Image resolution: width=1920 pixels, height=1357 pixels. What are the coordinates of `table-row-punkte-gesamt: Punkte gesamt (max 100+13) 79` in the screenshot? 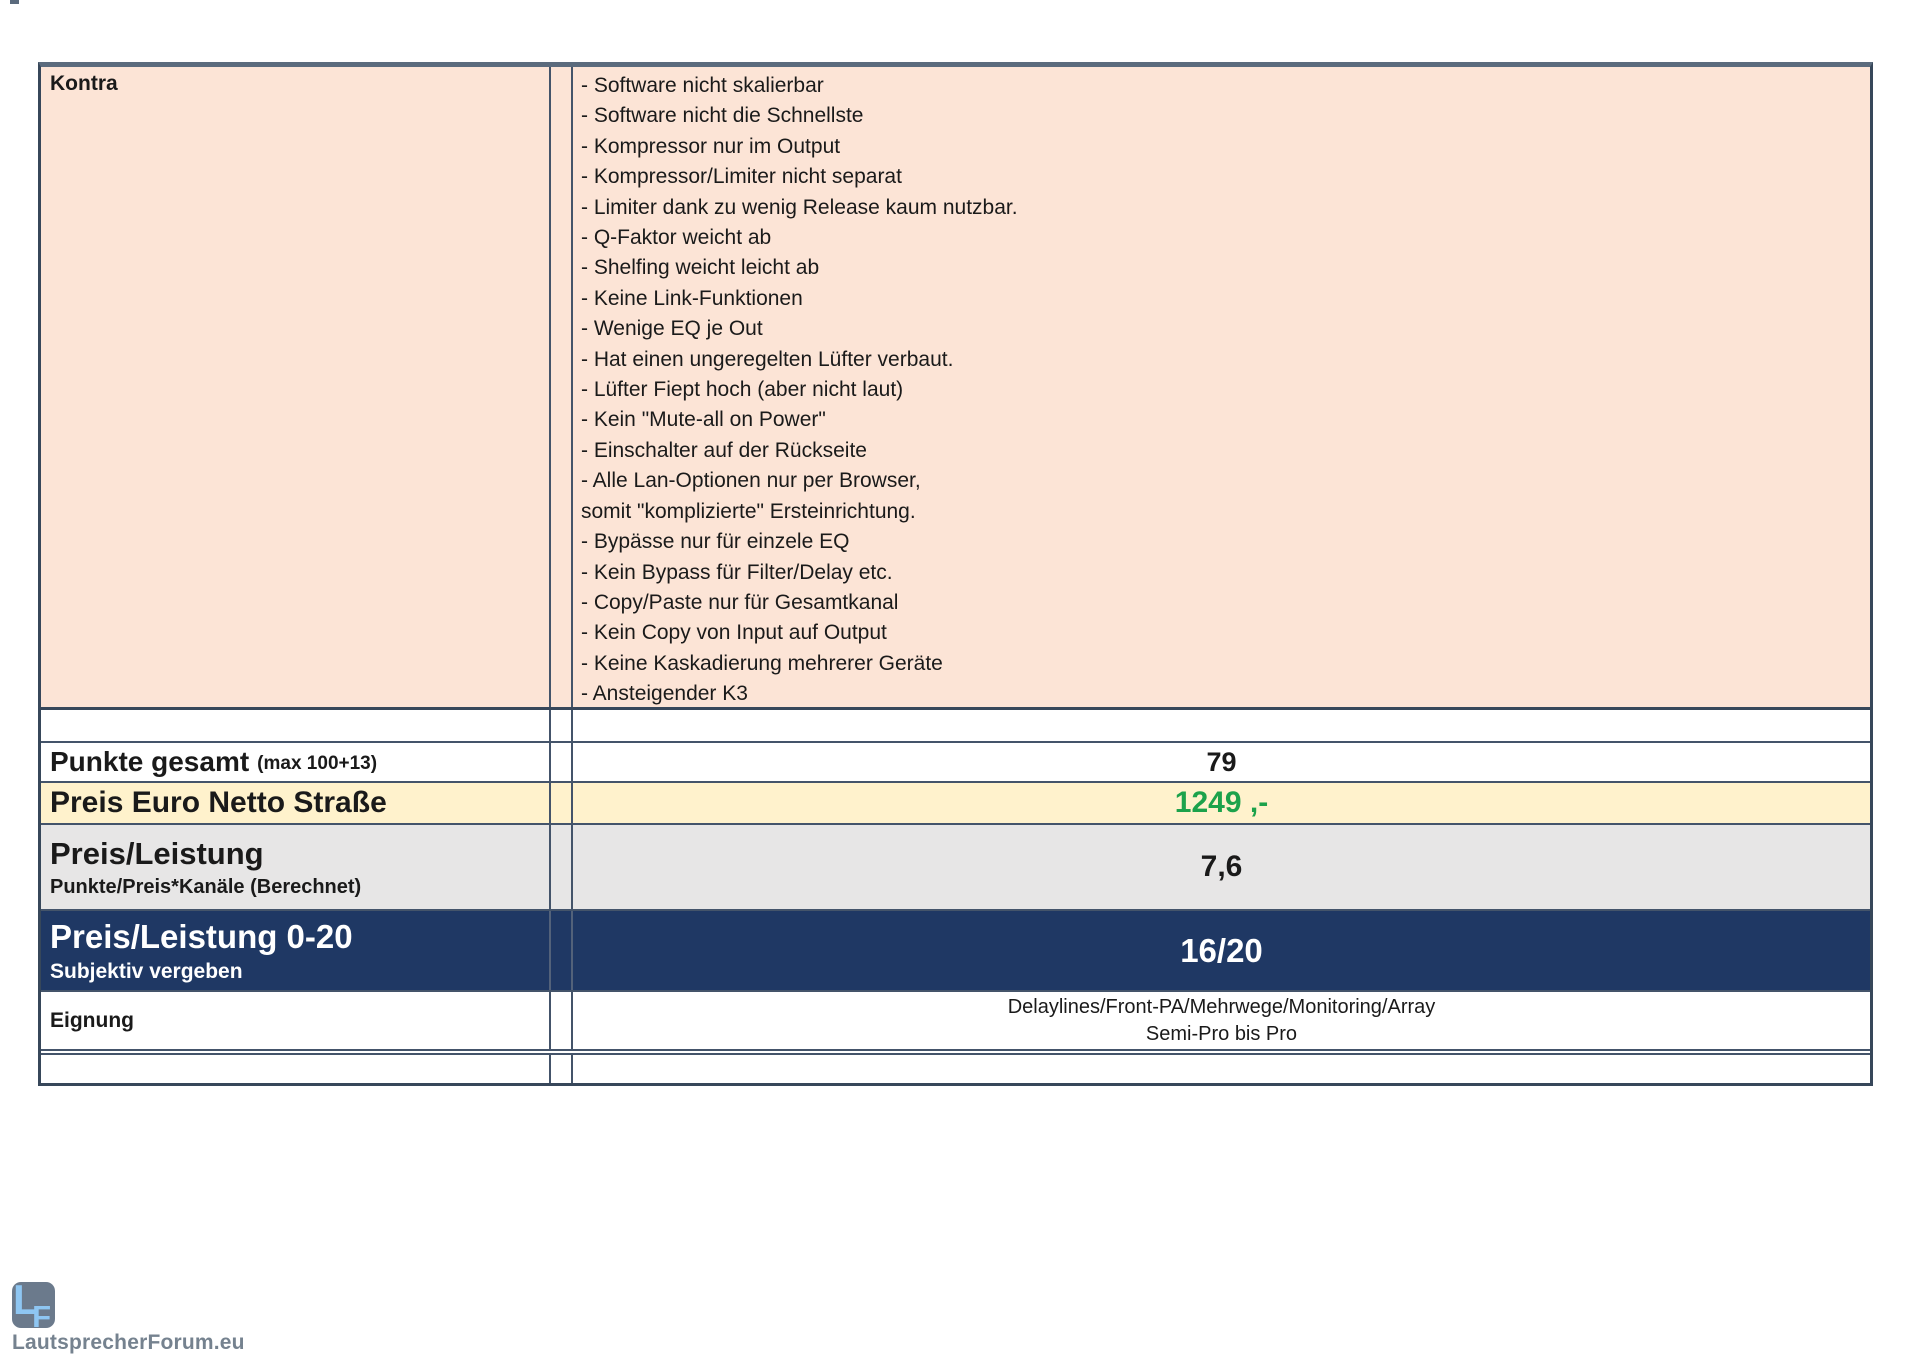 It's located at (955, 763).